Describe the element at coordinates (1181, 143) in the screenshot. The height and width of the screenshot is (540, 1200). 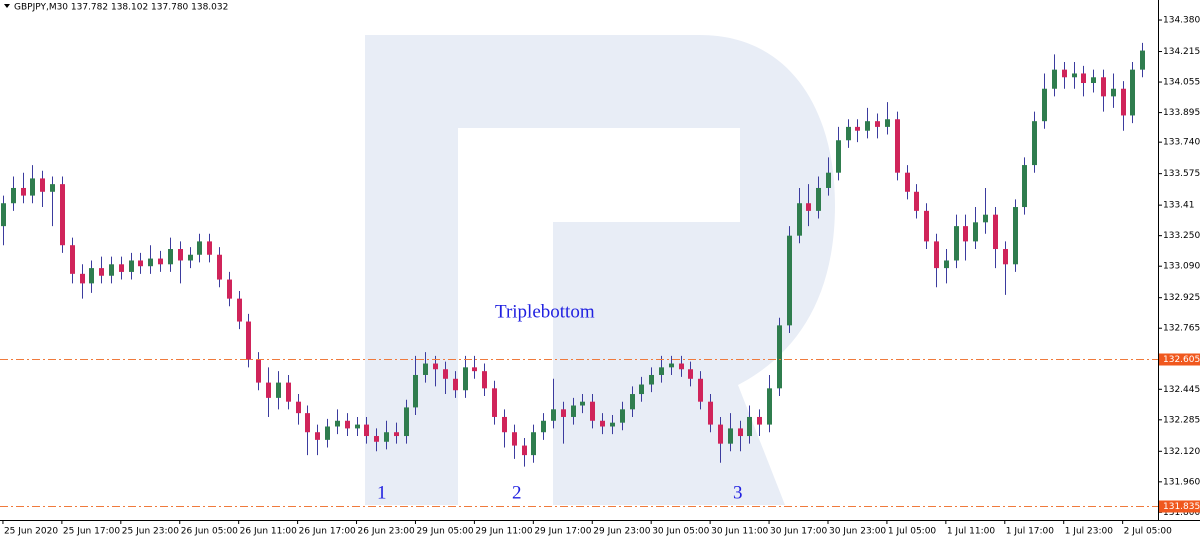
I see `y-tick-label: 133.740` at that location.